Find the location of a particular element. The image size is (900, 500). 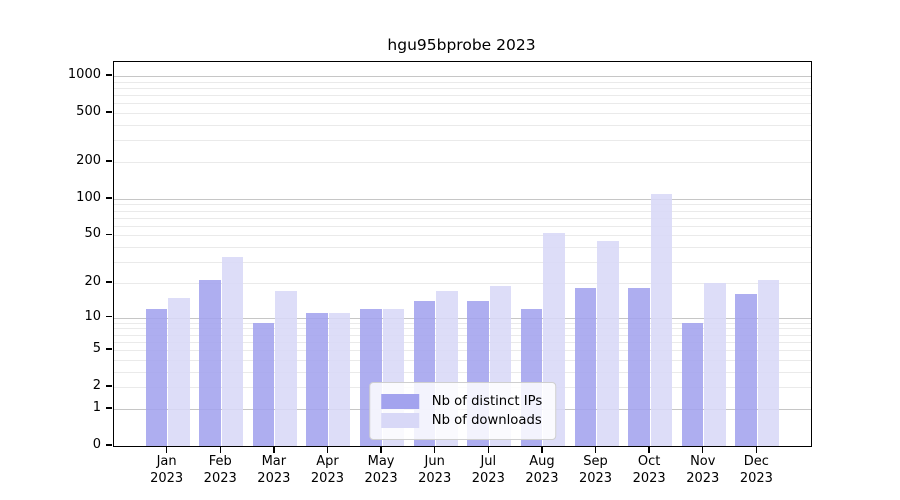

y-tick-label: 10 is located at coordinates (92, 316).